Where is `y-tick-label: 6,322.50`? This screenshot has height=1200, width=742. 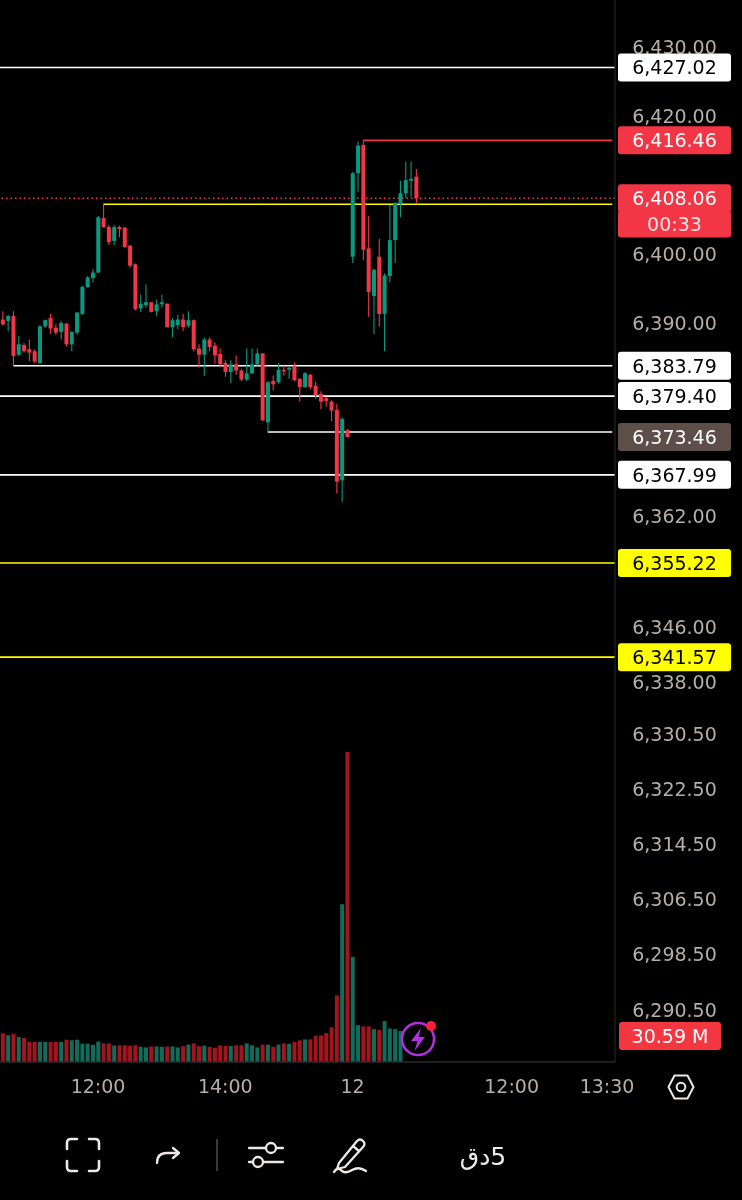
y-tick-label: 6,322.50 is located at coordinates (674, 788).